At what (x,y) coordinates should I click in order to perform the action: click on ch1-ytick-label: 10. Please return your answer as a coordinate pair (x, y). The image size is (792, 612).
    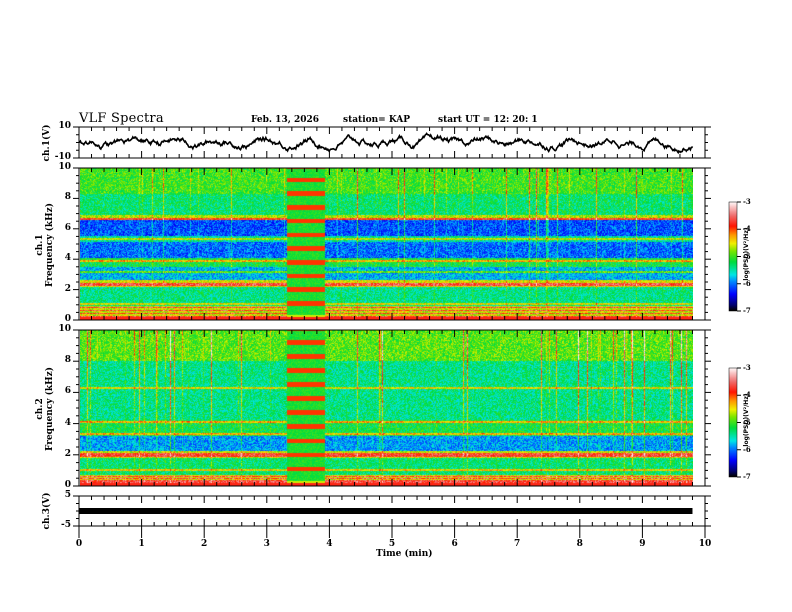
    Looking at the image, I should click on (64, 126).